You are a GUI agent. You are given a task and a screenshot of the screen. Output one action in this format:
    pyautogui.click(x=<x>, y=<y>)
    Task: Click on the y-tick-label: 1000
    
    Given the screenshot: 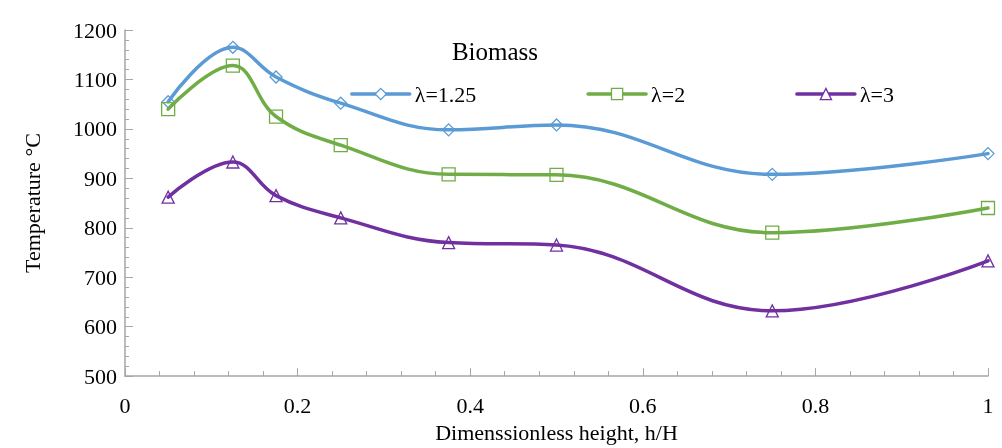 What is the action you would take?
    pyautogui.click(x=95, y=129)
    